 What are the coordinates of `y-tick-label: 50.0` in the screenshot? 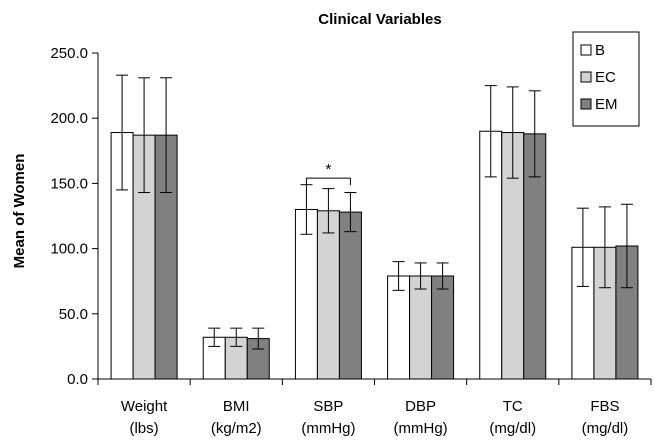 It's located at (73, 314).